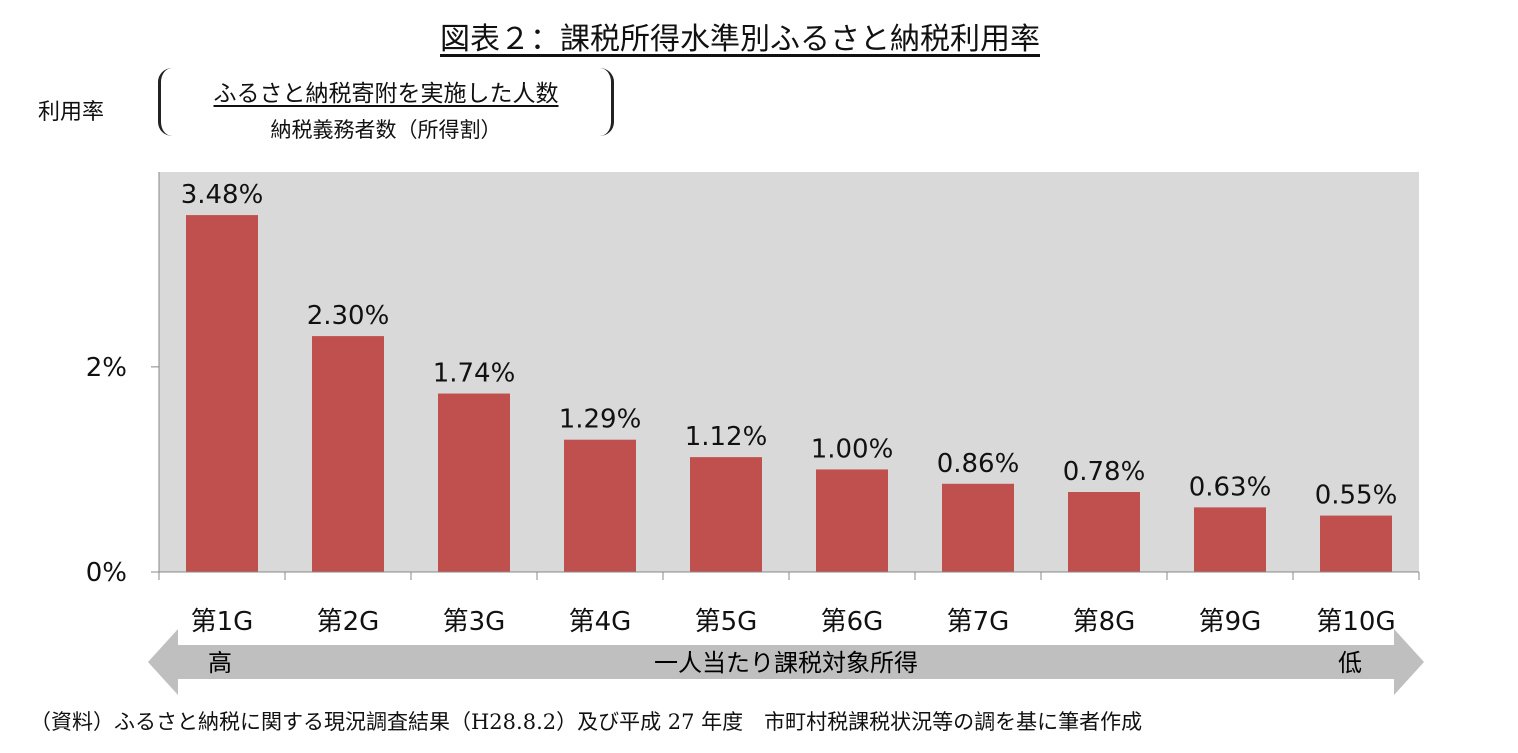 The image size is (1518, 753). I want to click on x-tick-label-7: 第7G, so click(978, 622).